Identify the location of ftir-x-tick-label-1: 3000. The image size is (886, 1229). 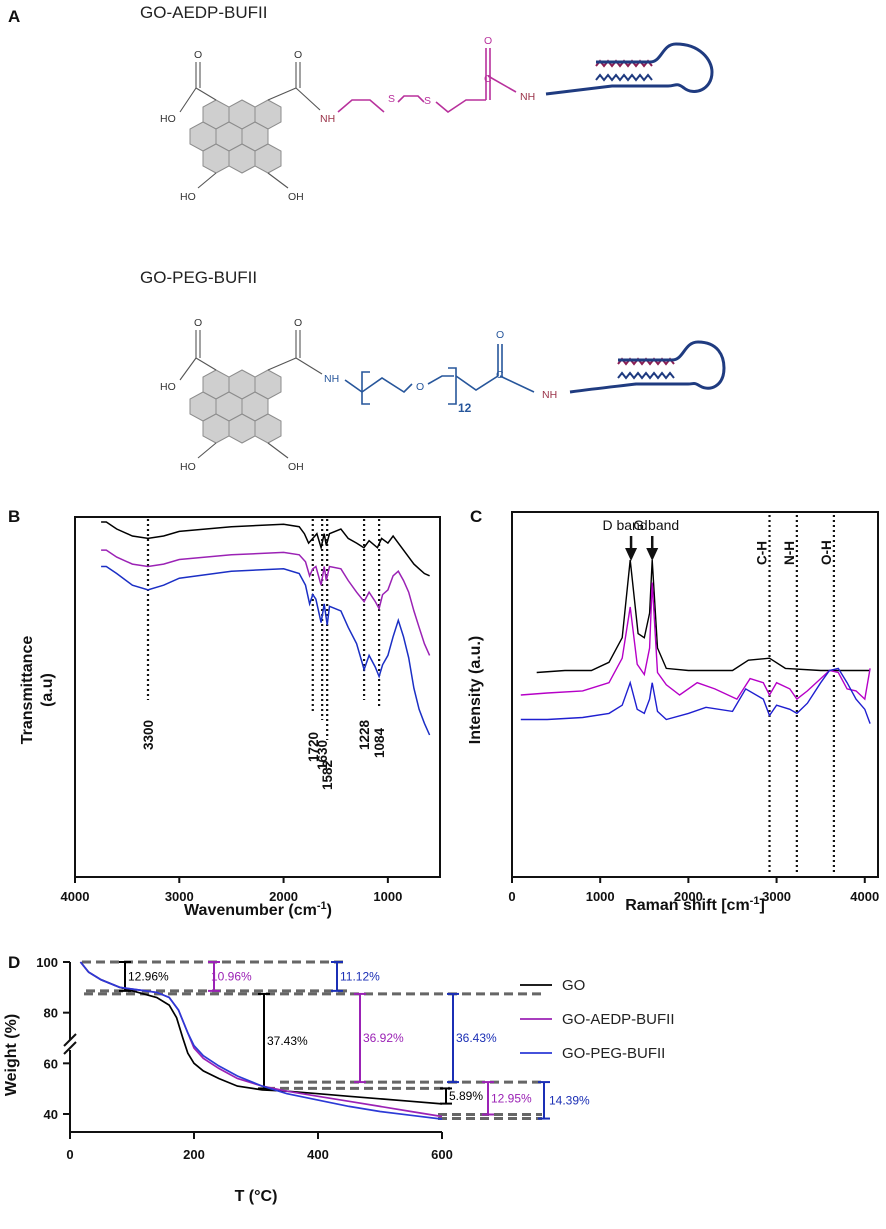
(179, 896).